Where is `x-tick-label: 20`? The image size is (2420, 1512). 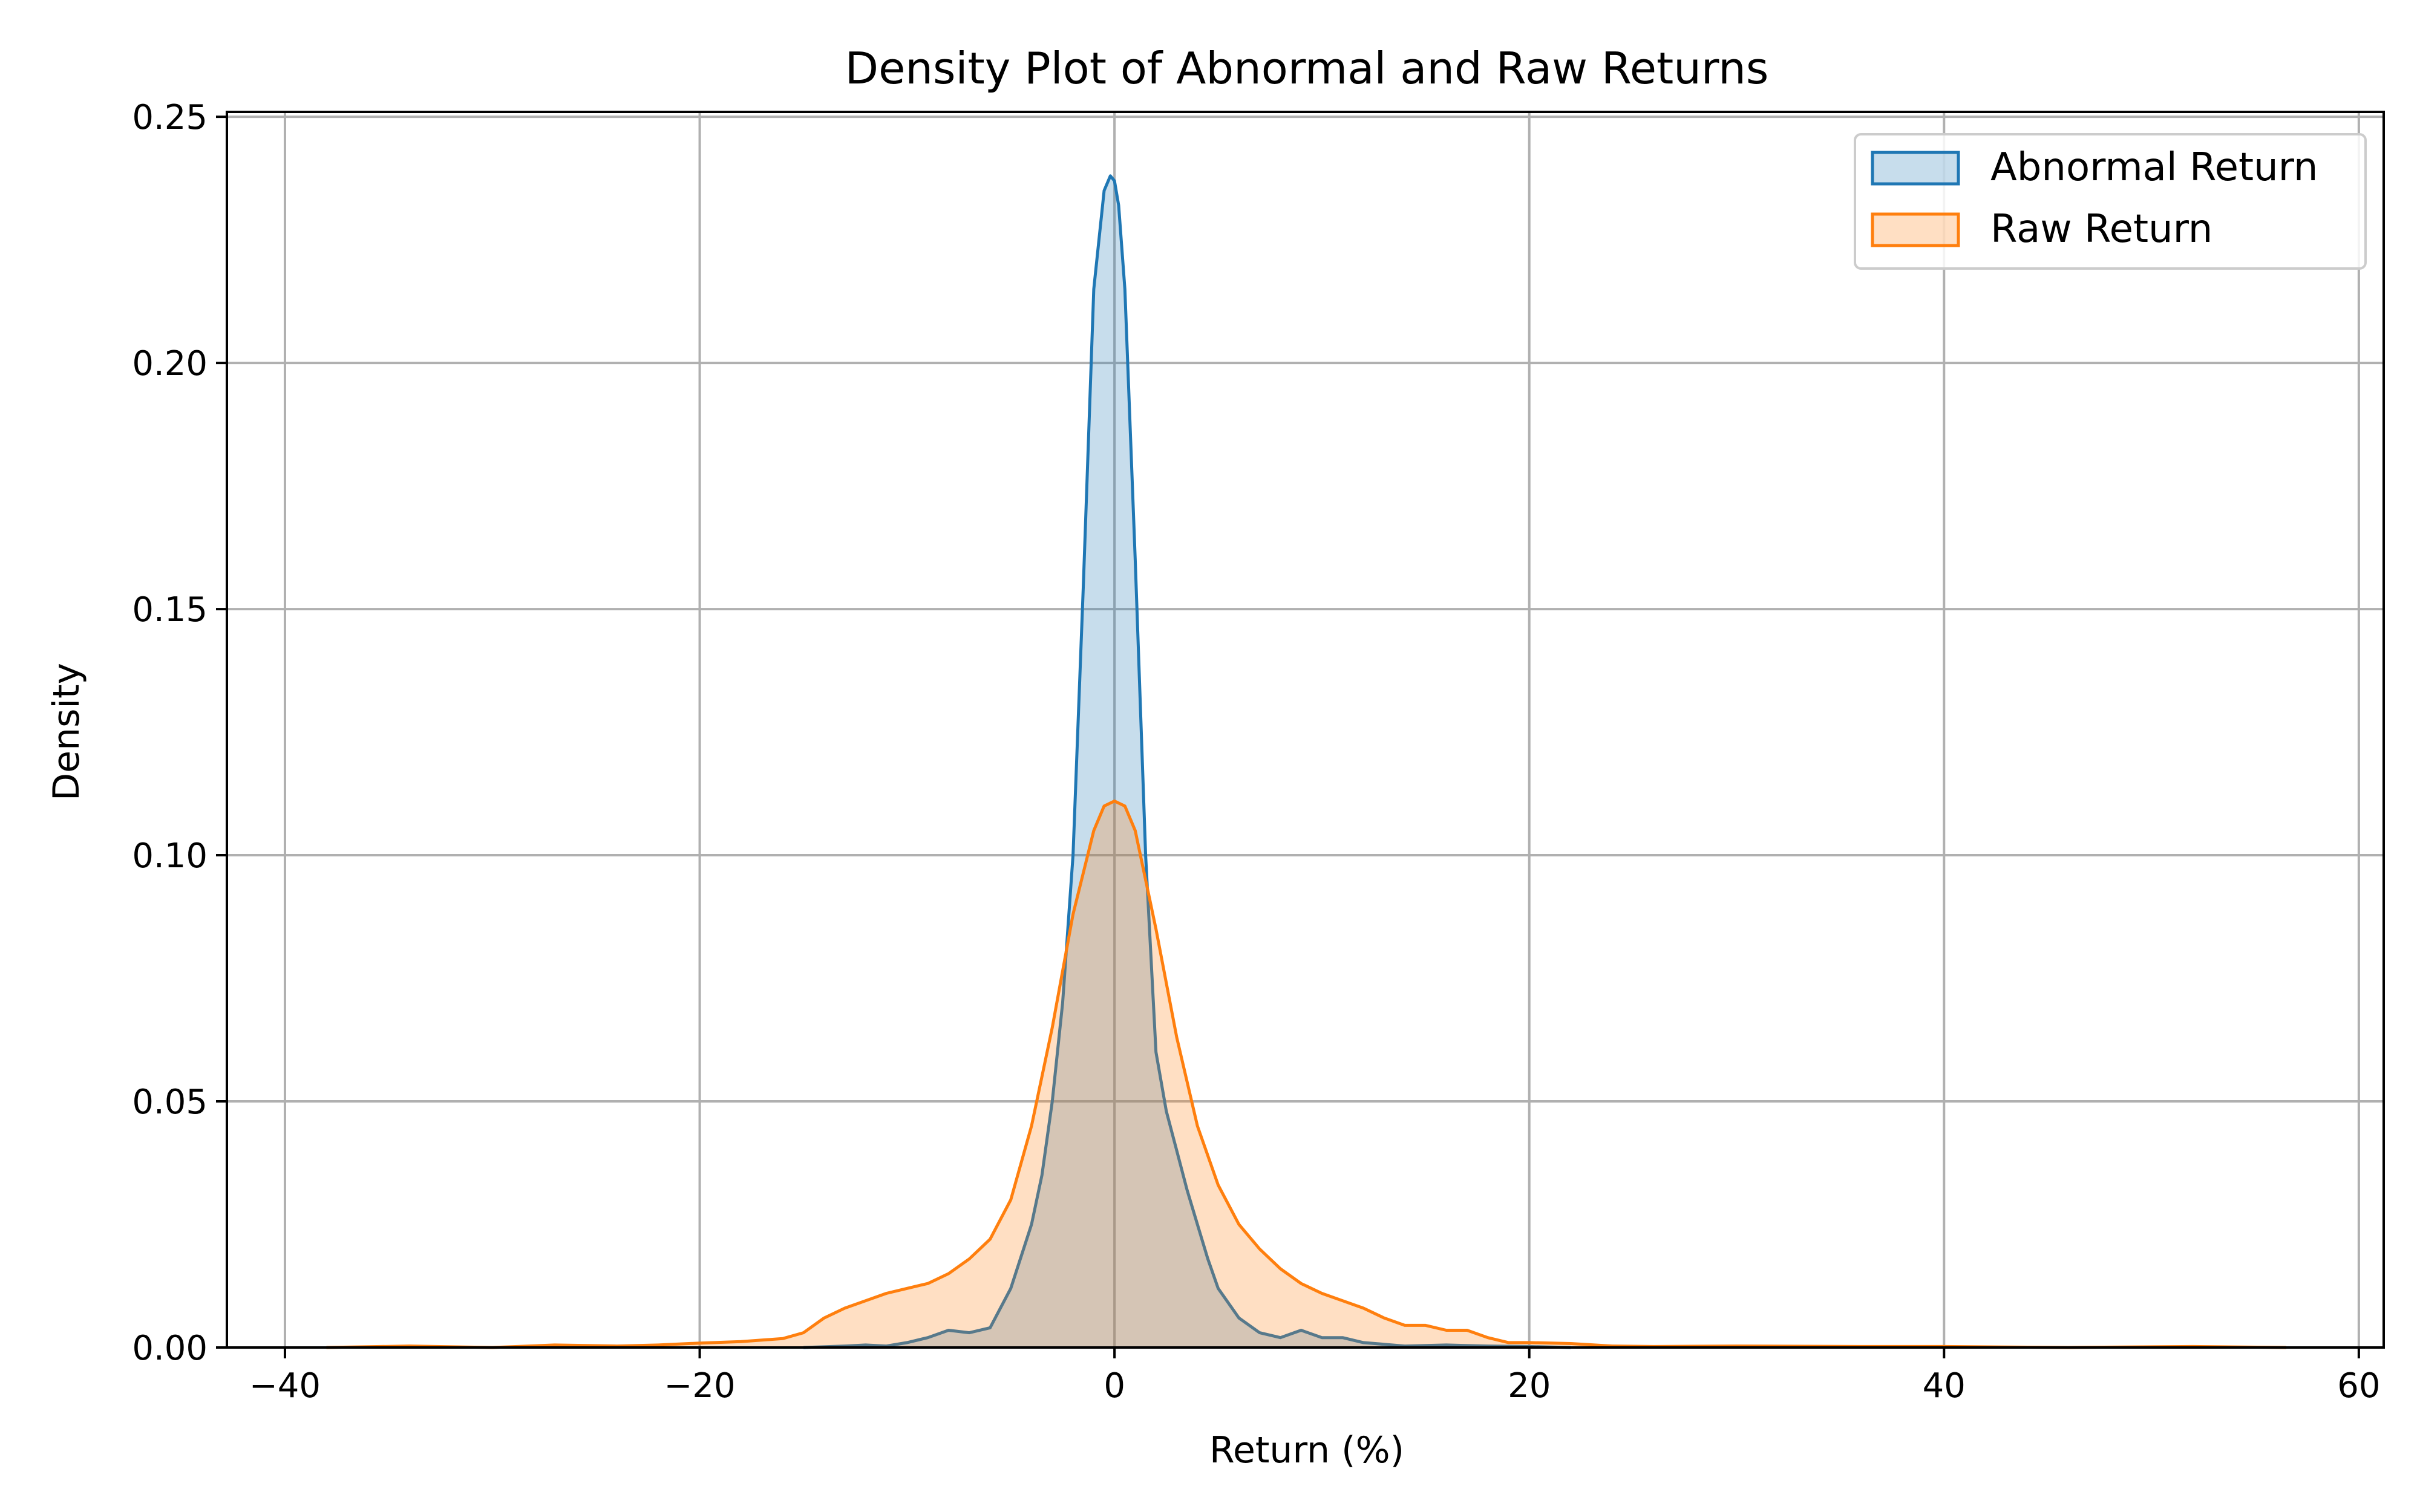 x-tick-label: 20 is located at coordinates (1529, 1386).